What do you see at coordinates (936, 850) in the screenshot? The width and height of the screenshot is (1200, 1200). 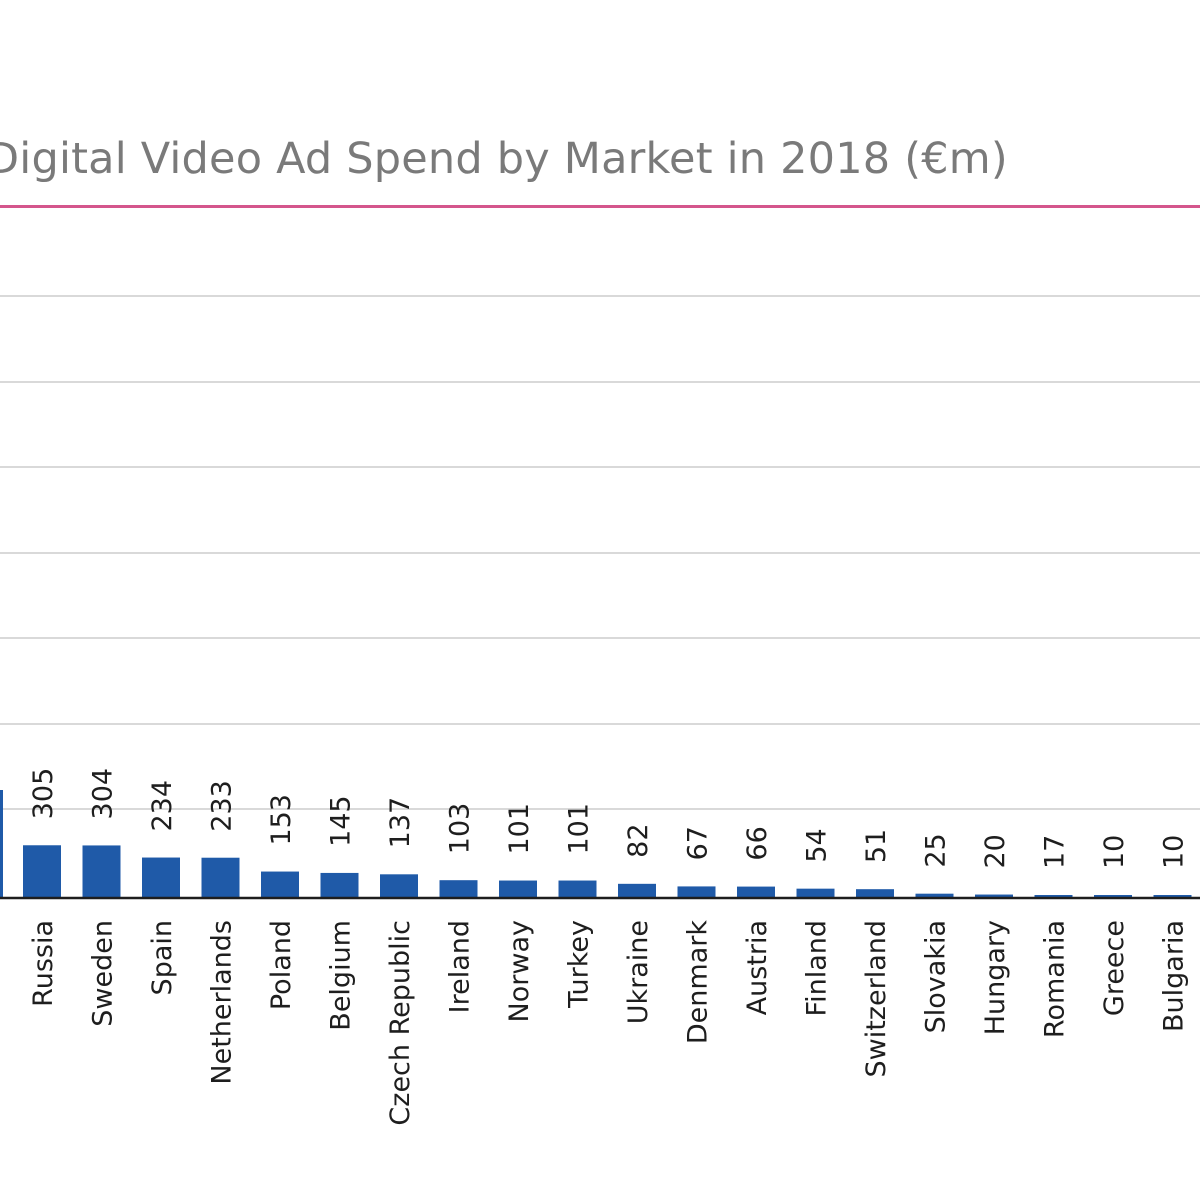 I see `data-label: 25` at bounding box center [936, 850].